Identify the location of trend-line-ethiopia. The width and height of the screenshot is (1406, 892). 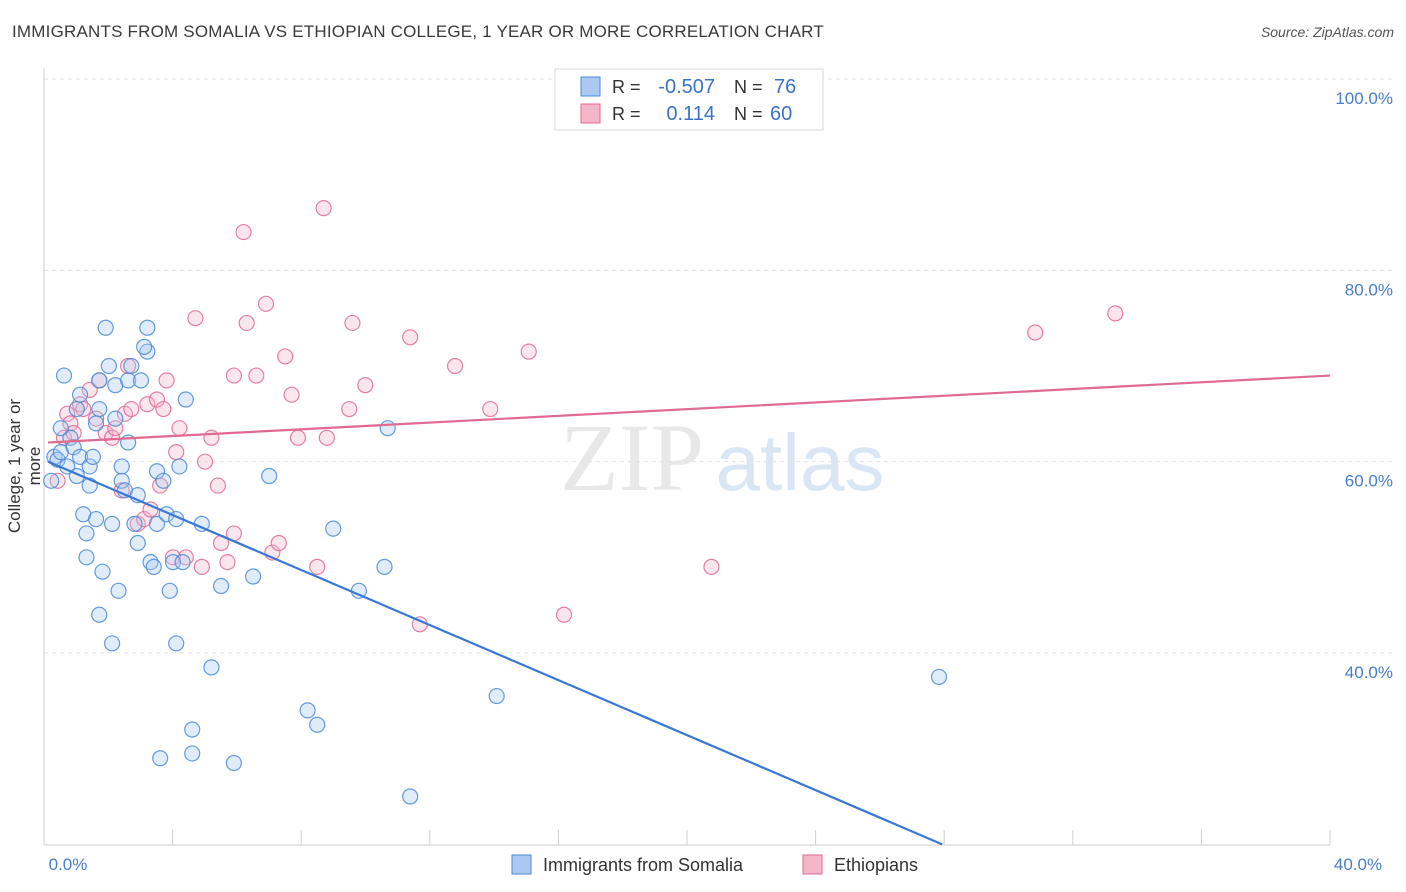
(689, 409).